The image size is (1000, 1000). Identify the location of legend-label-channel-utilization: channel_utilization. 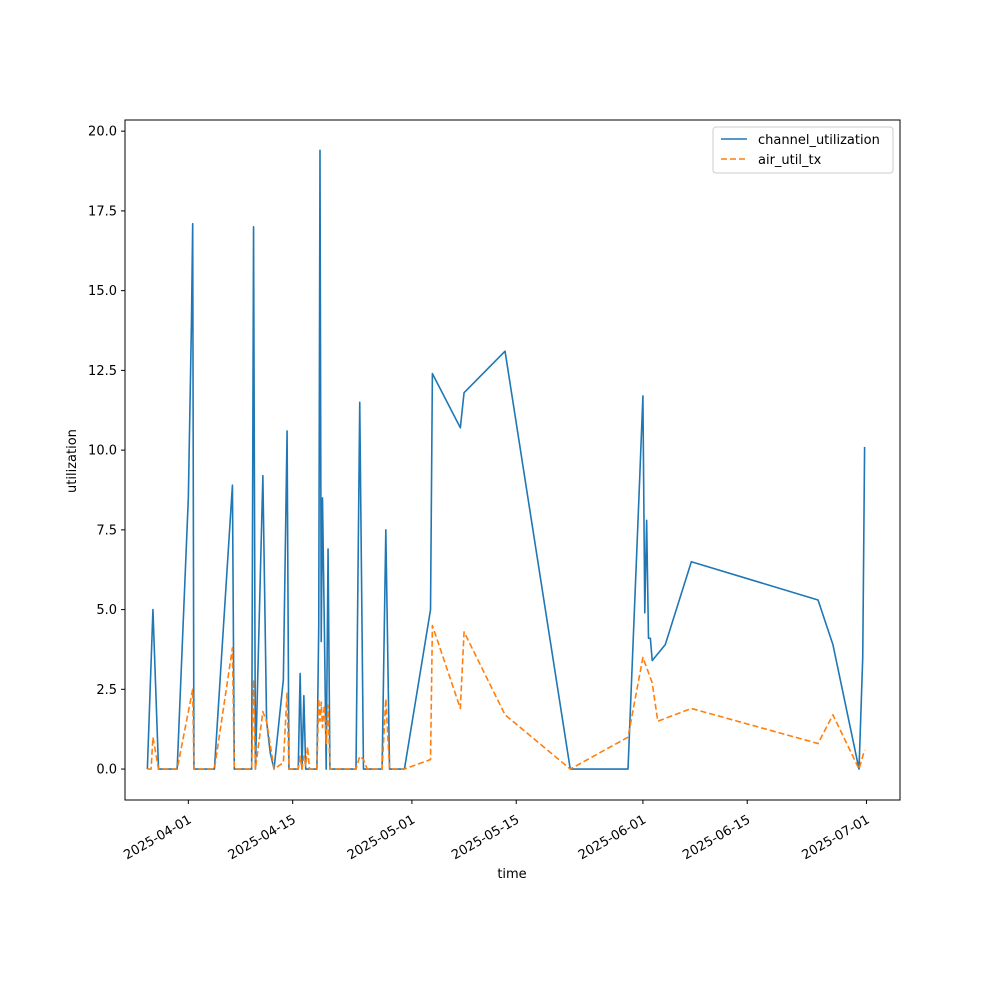
(819, 140).